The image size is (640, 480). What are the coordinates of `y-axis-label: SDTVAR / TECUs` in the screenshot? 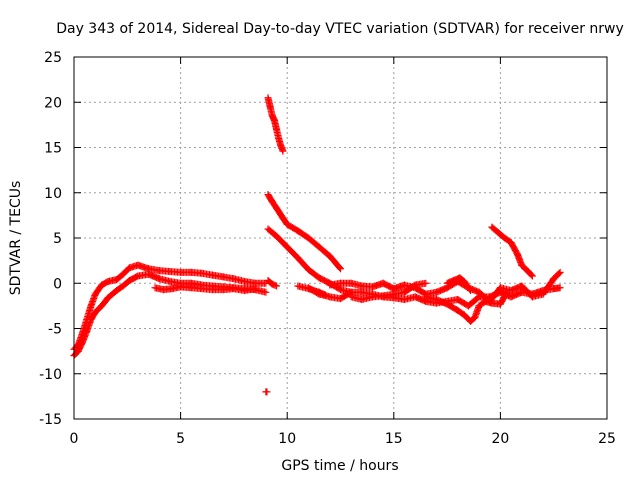 It's located at (16, 238).